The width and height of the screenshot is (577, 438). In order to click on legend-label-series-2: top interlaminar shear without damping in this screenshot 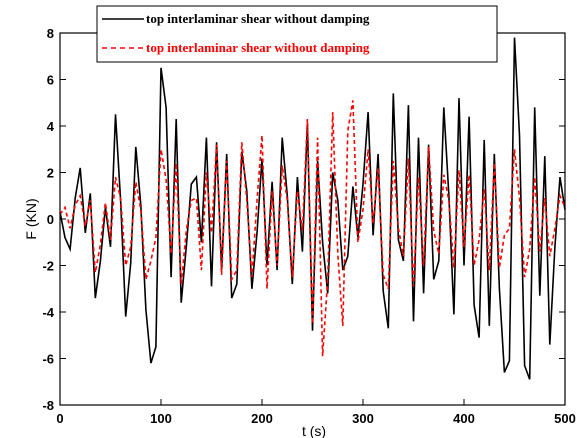, I will do `click(258, 47)`.